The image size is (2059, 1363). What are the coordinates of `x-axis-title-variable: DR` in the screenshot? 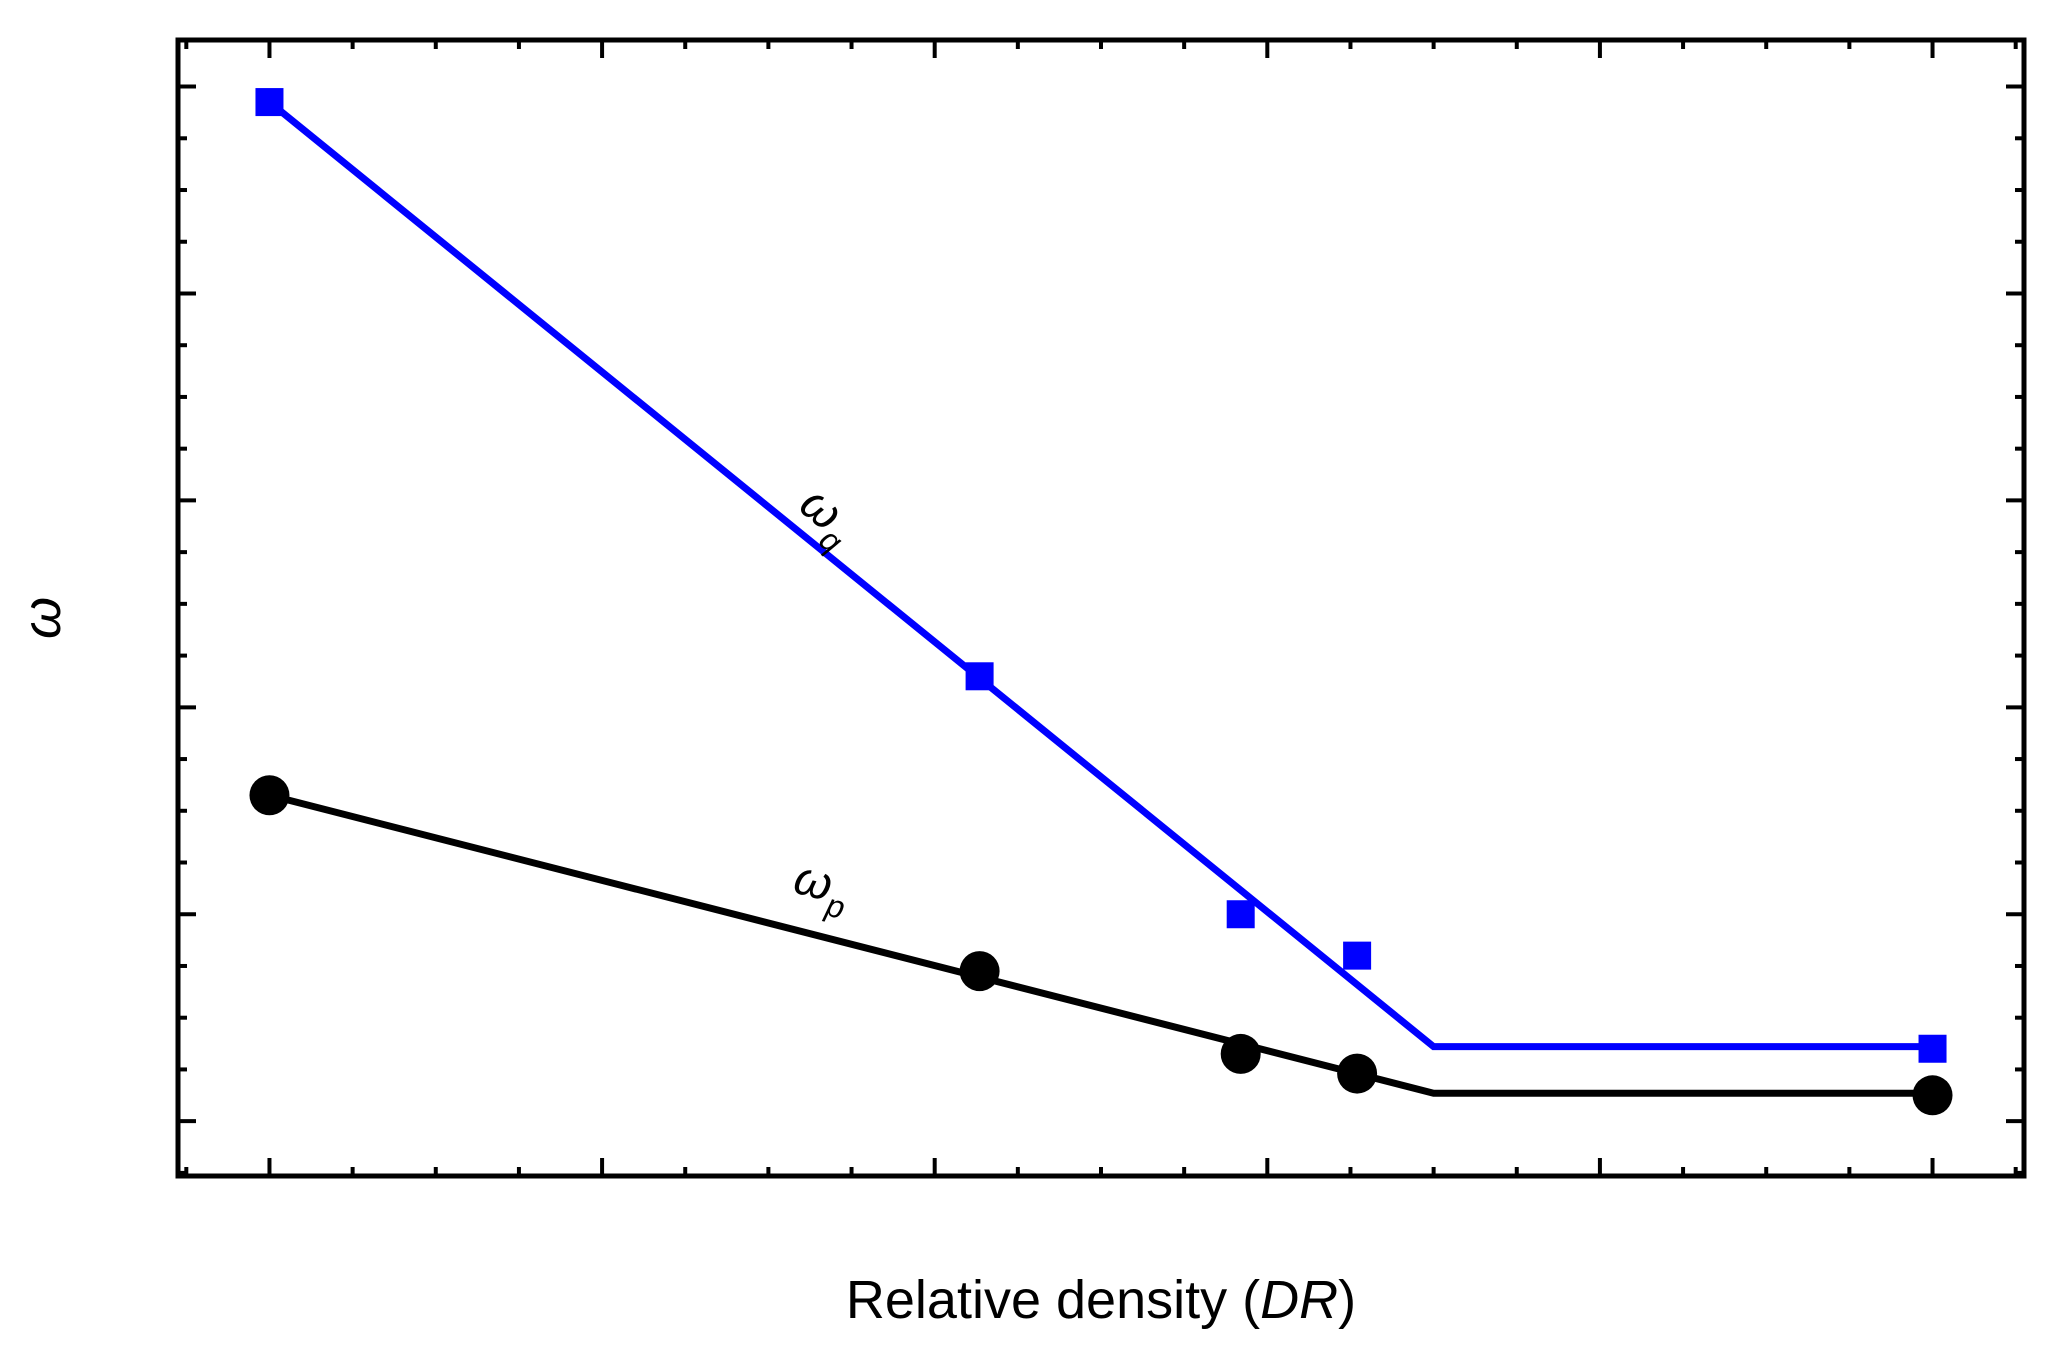 It's located at (1299, 1300).